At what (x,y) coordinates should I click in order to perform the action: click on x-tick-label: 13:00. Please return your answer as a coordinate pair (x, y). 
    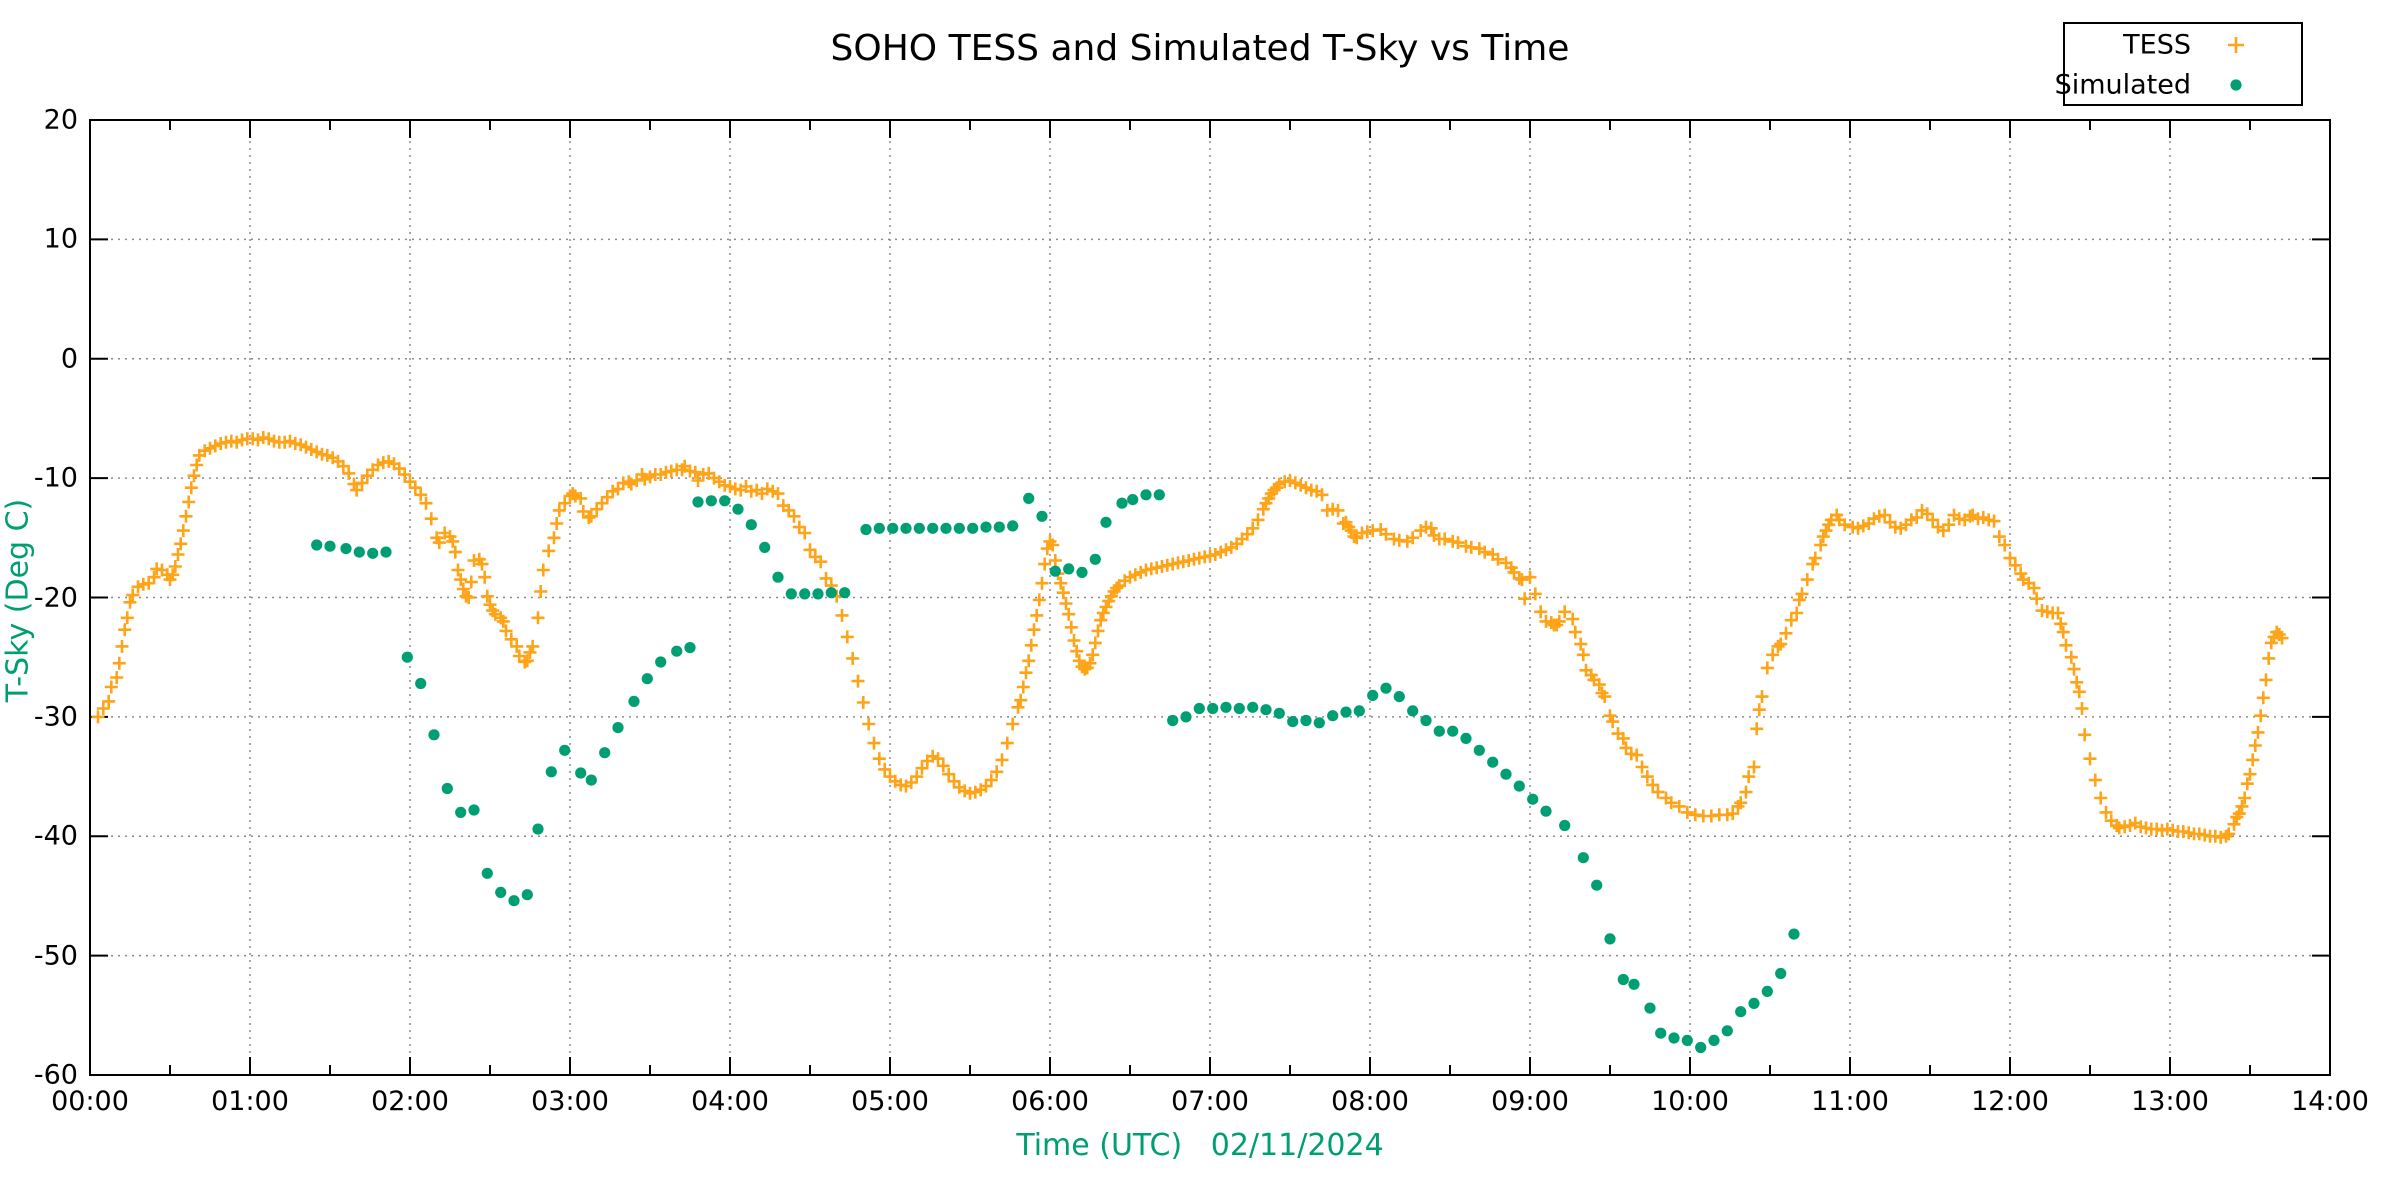
    Looking at the image, I should click on (2170, 1101).